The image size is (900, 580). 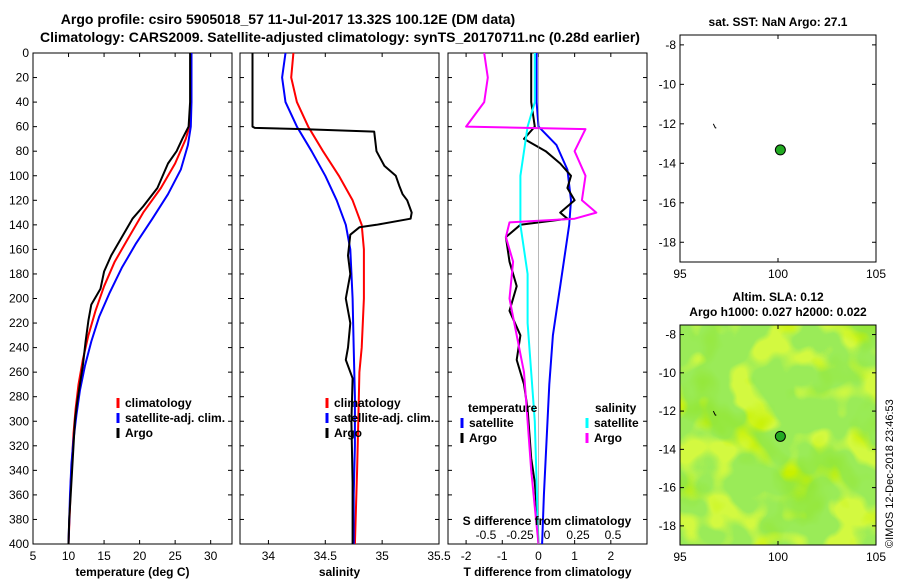 What do you see at coordinates (547, 572) in the screenshot?
I see `x-axis-label: T difference from climatology` at bounding box center [547, 572].